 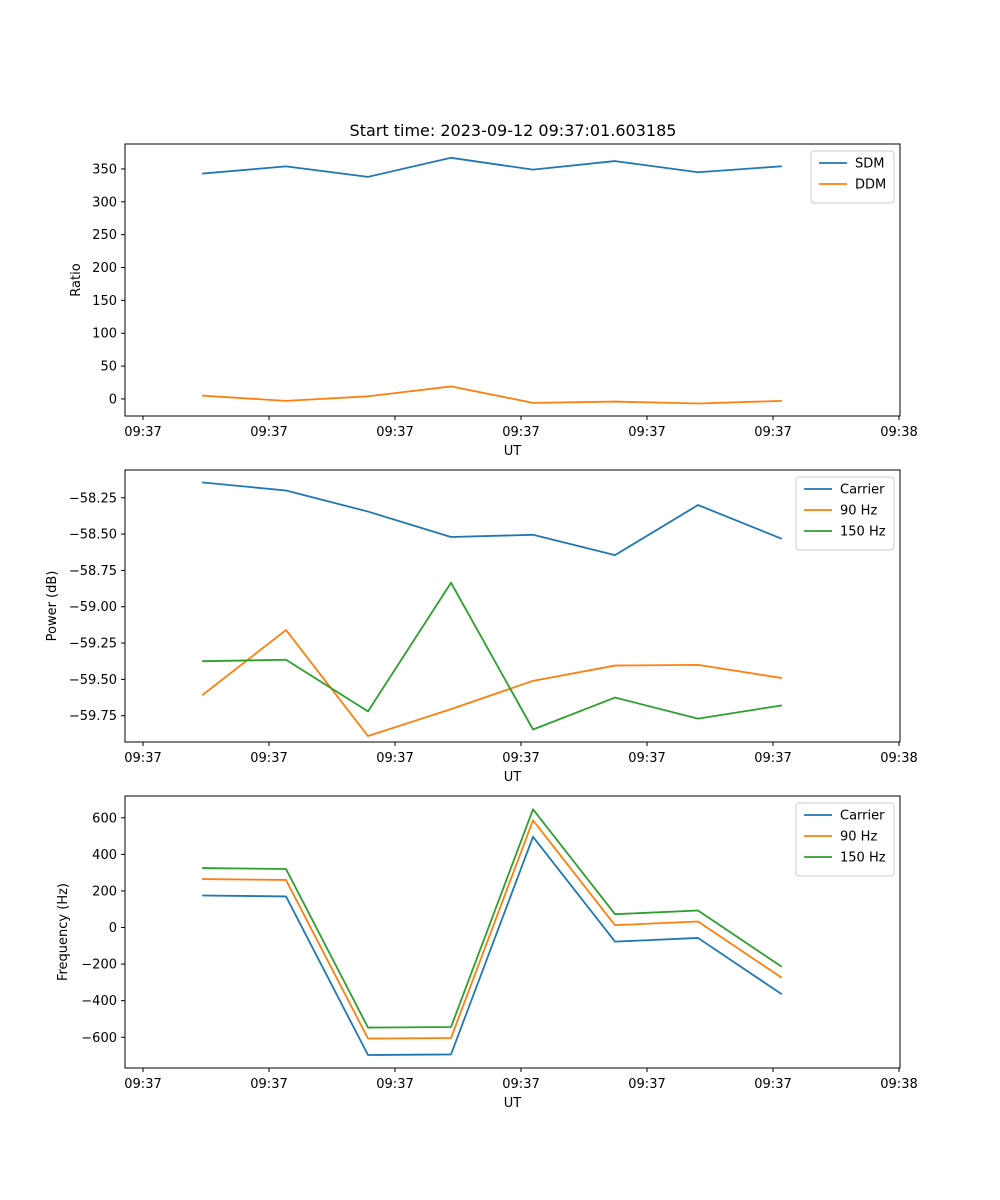 What do you see at coordinates (104, 169) in the screenshot?
I see `y-tick-label: 350` at bounding box center [104, 169].